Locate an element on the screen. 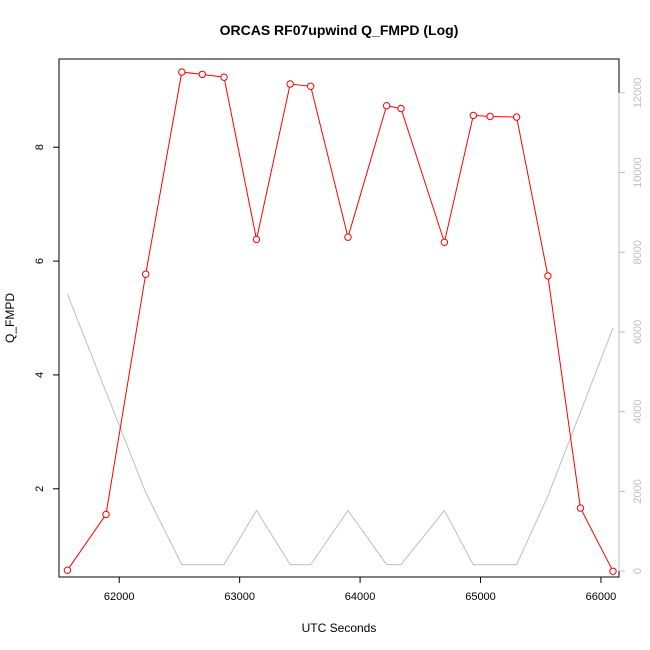  y-tick-label: 8 is located at coordinates (40, 147).